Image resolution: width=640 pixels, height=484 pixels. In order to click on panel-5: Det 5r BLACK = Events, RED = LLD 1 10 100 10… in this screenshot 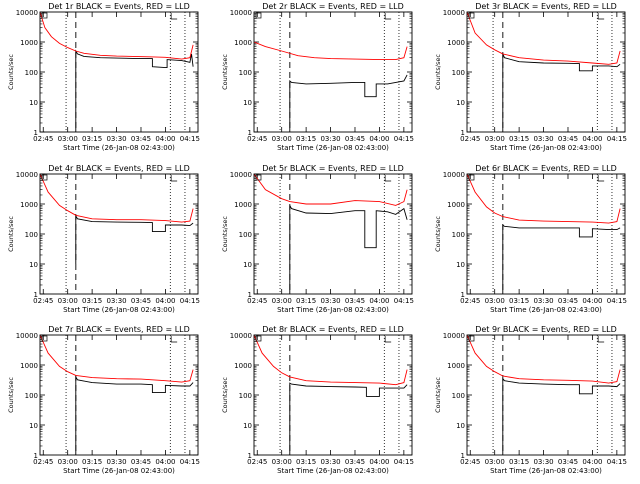, I will do `click(317, 239)`.